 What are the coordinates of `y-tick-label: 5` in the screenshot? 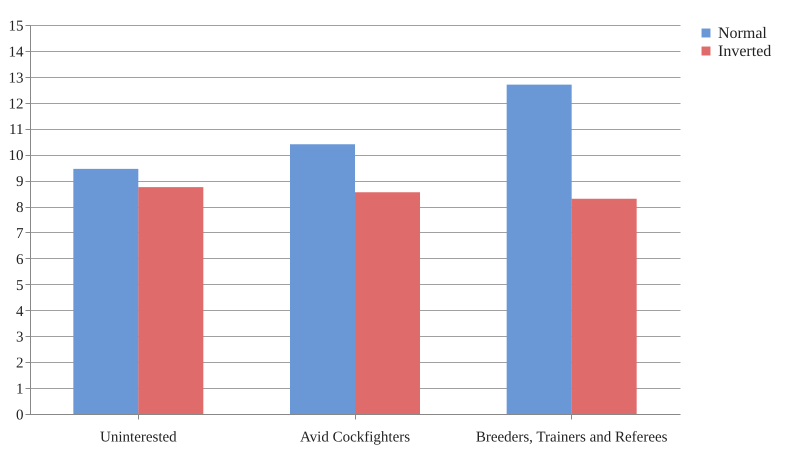 It's located at (20, 286).